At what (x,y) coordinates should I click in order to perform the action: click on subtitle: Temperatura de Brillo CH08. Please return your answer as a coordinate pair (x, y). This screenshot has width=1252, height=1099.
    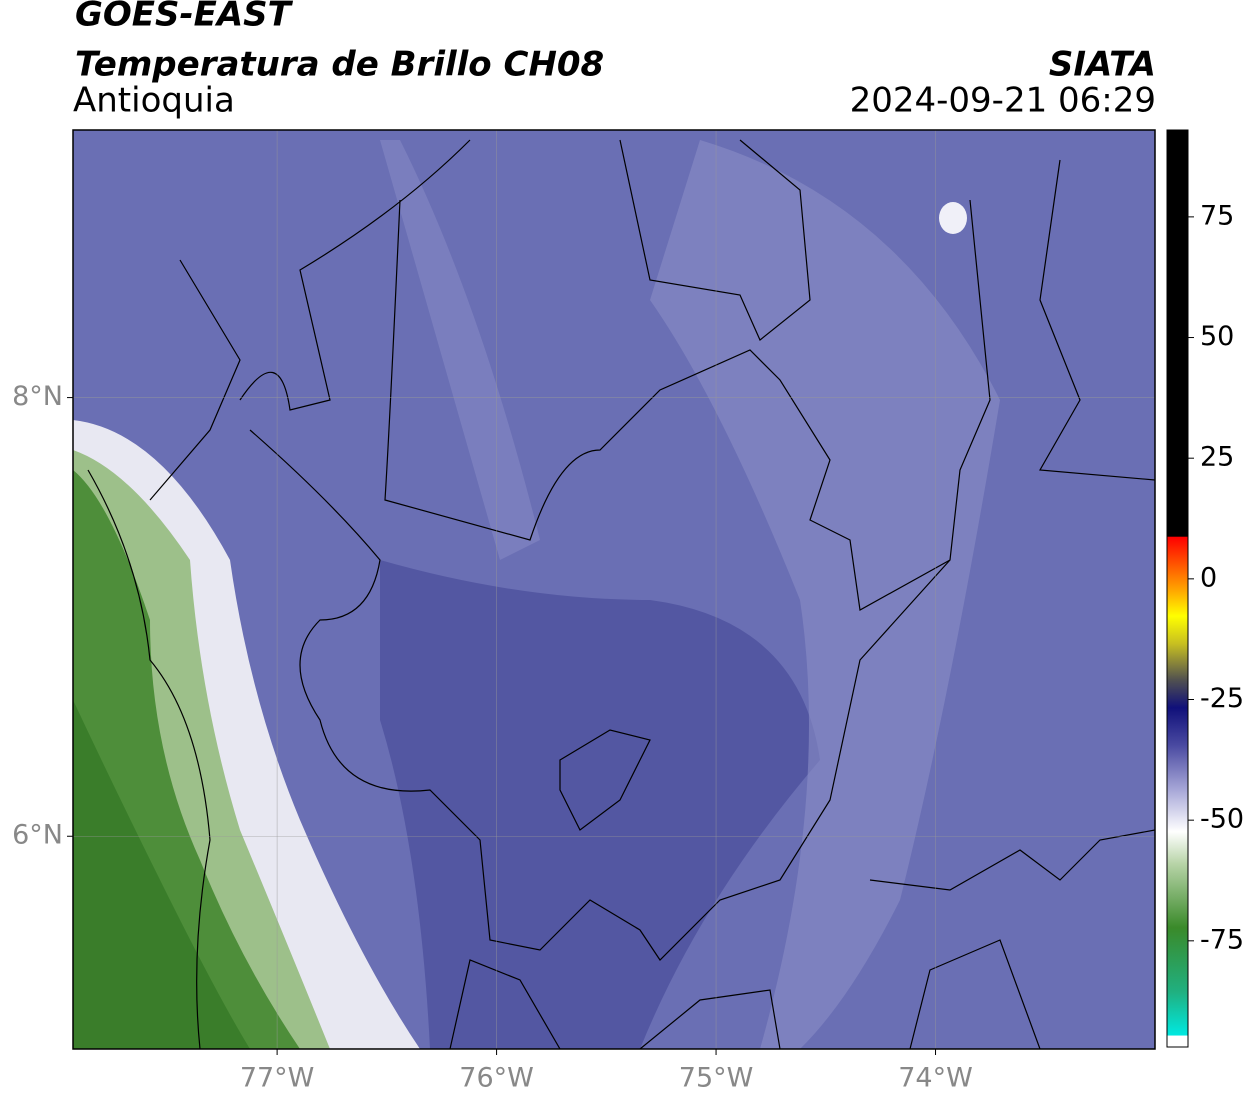
    Looking at the image, I should click on (339, 65).